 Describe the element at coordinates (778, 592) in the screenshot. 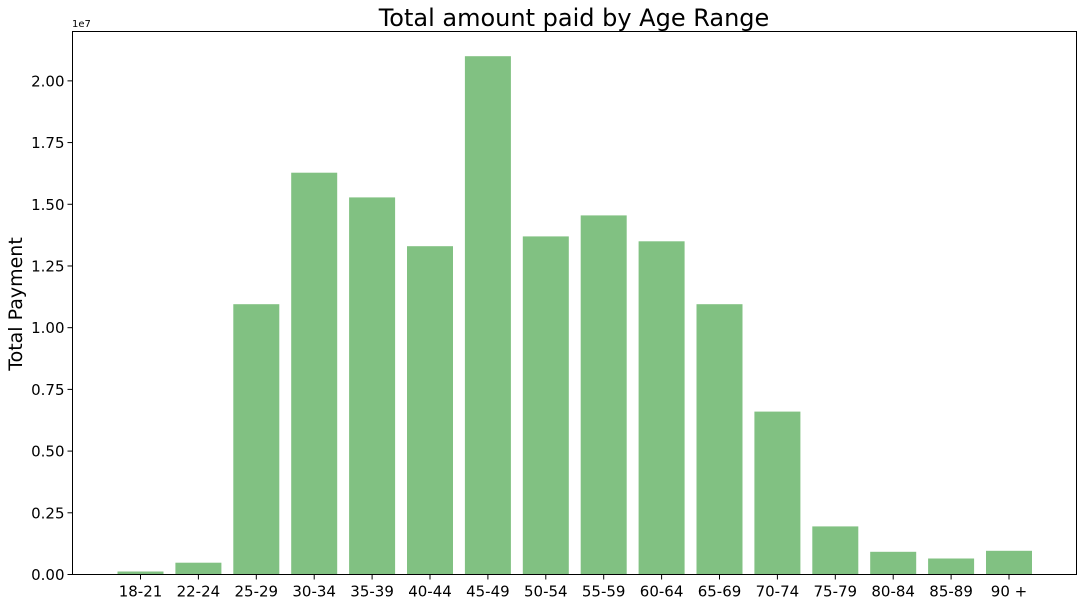

I see `x-tick-label: 70-74` at that location.